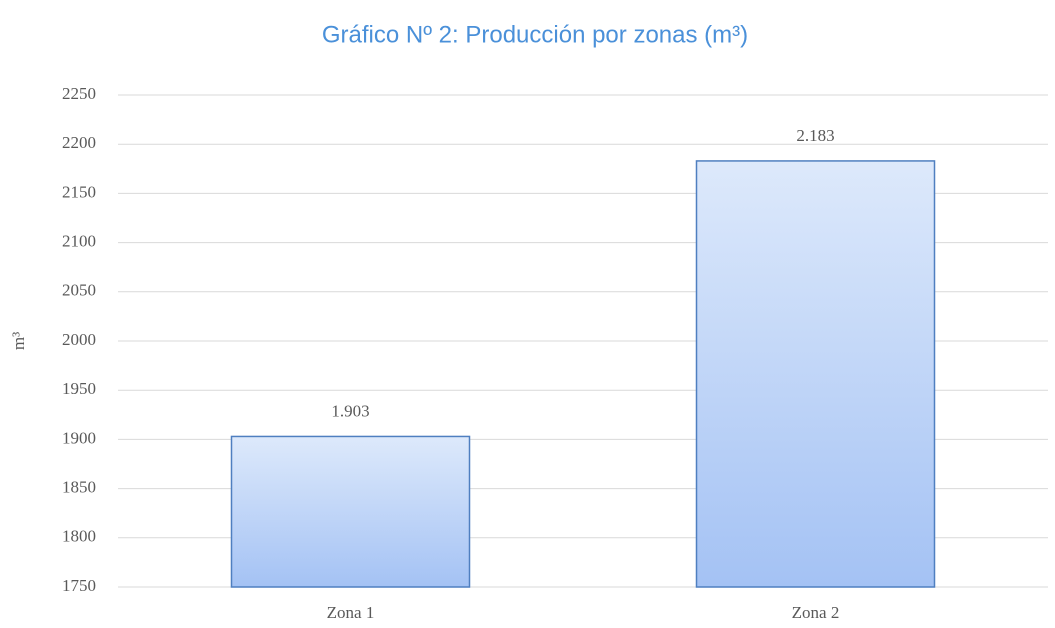 The height and width of the screenshot is (628, 1055). Describe the element at coordinates (79, 241) in the screenshot. I see `y-tick-label: 2100` at that location.